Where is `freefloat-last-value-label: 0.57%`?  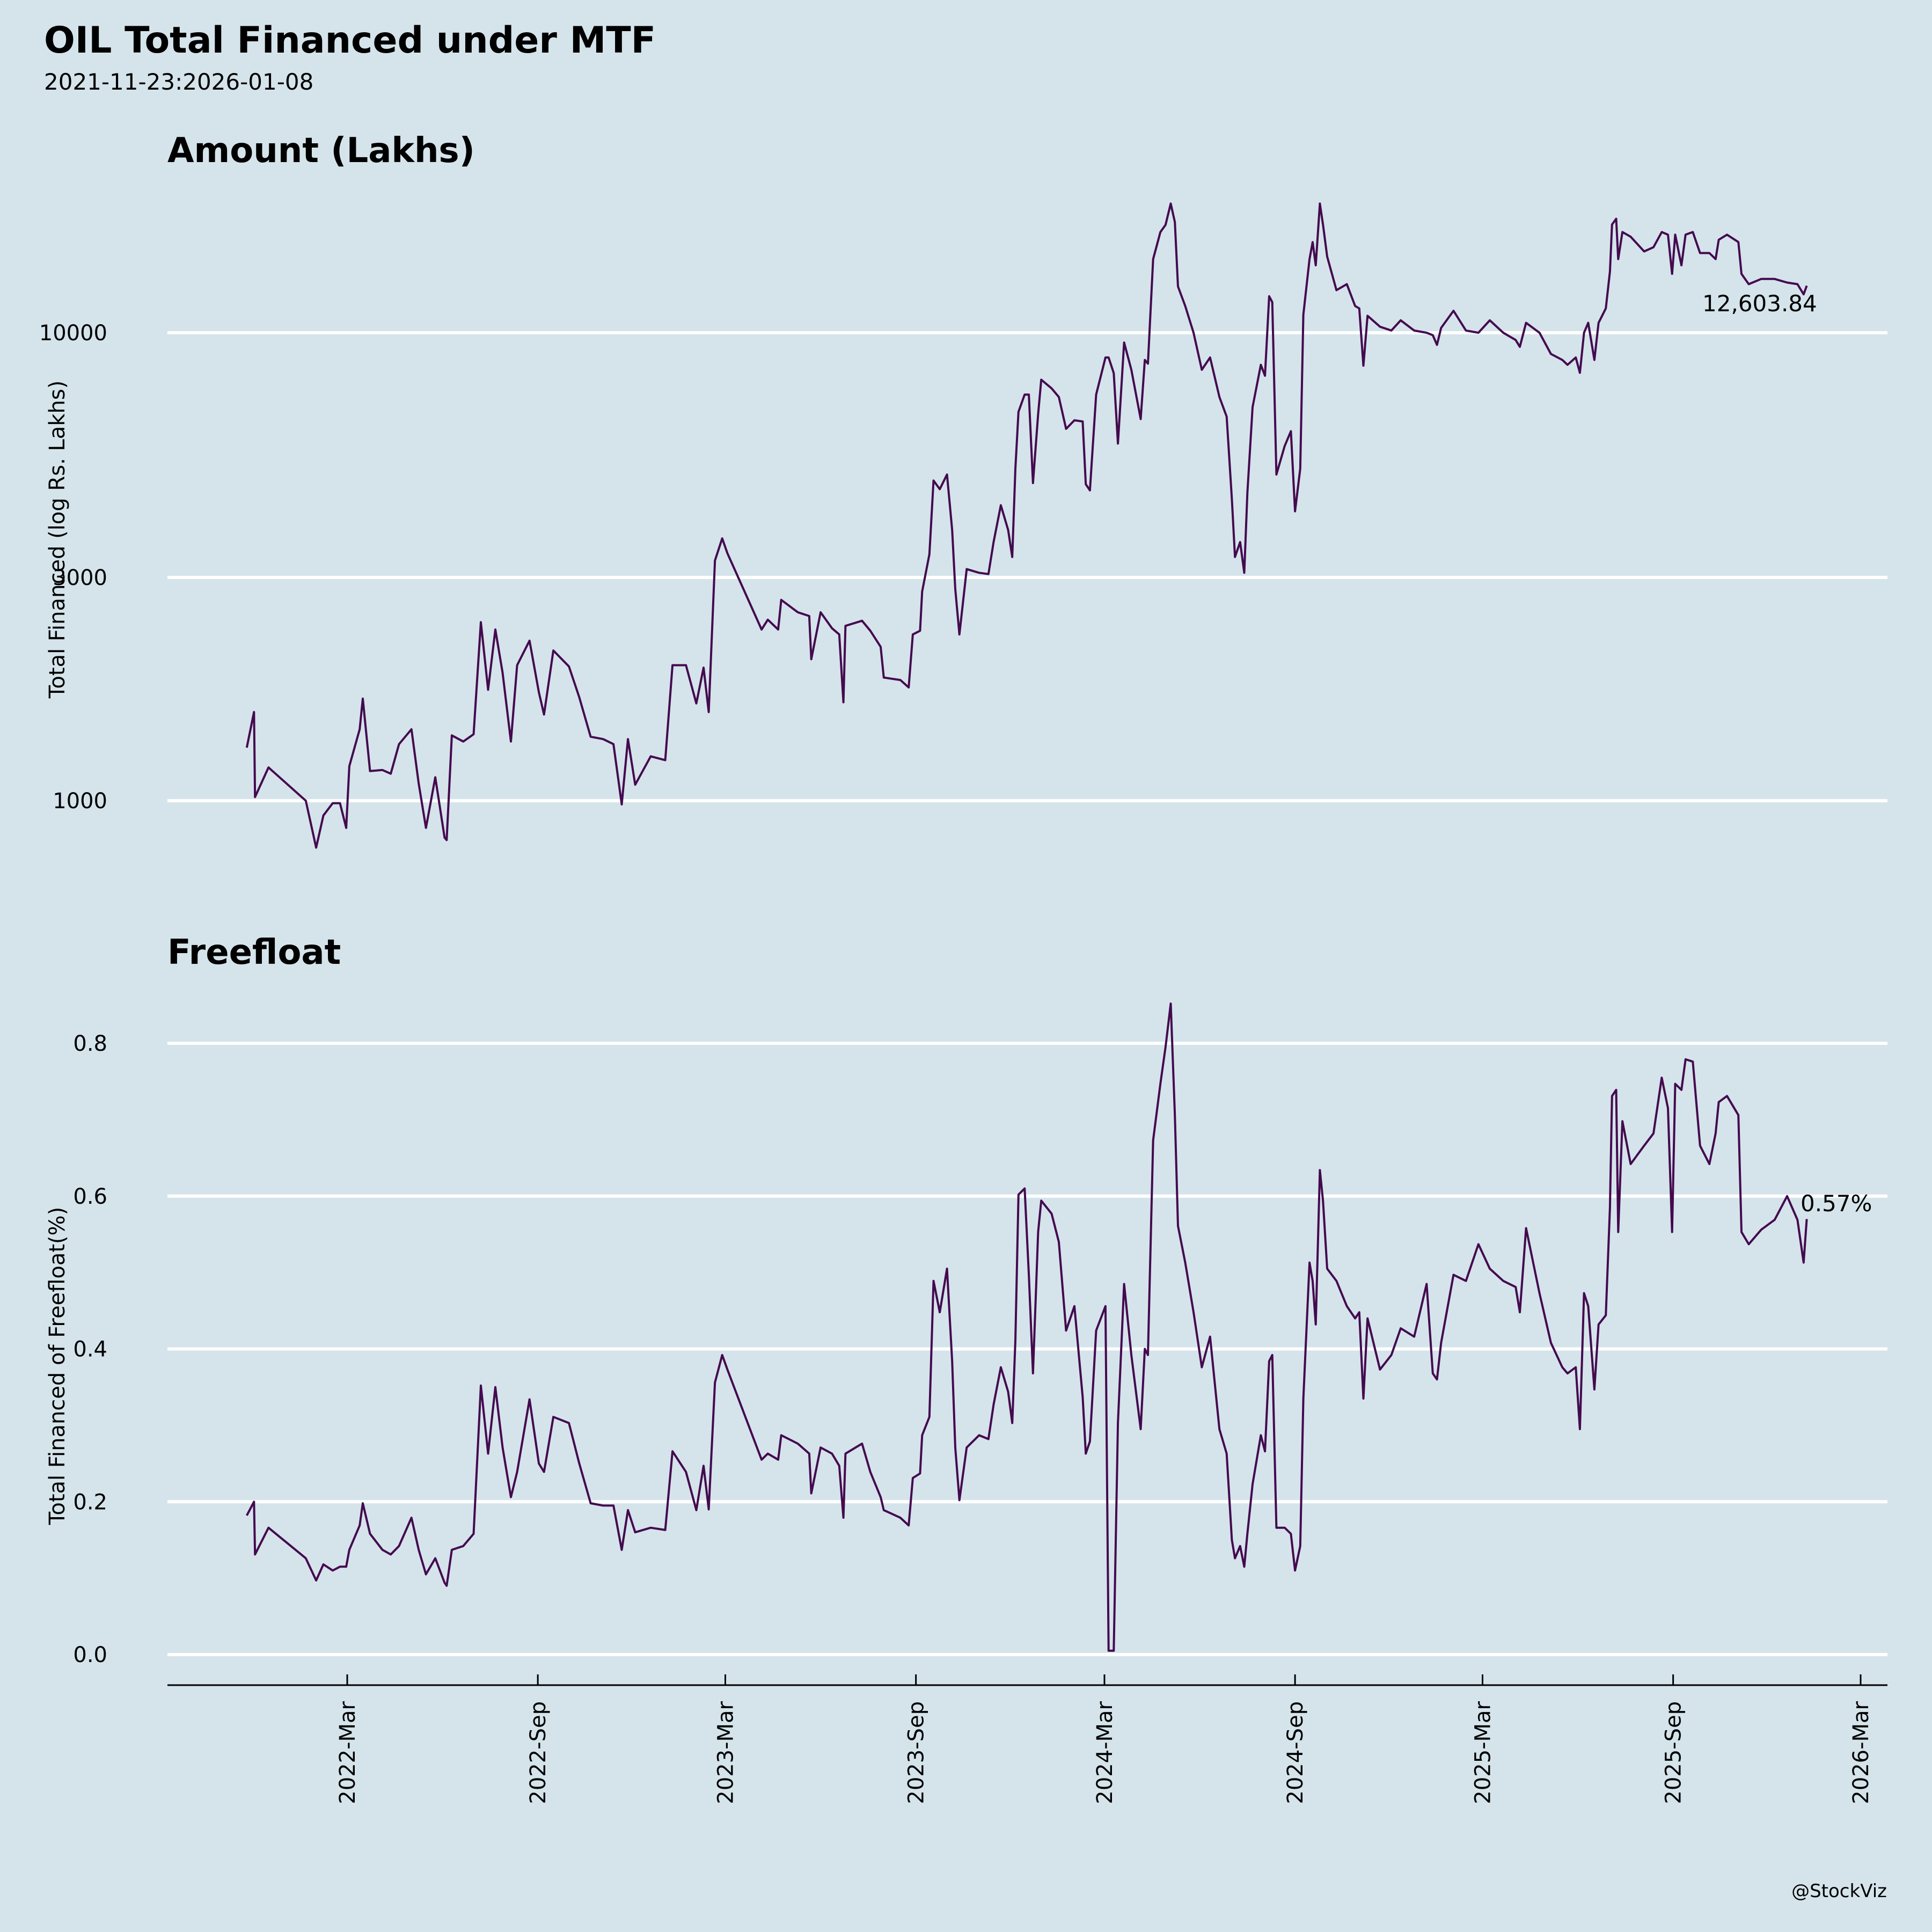
freefloat-last-value-label: 0.57% is located at coordinates (1836, 1203).